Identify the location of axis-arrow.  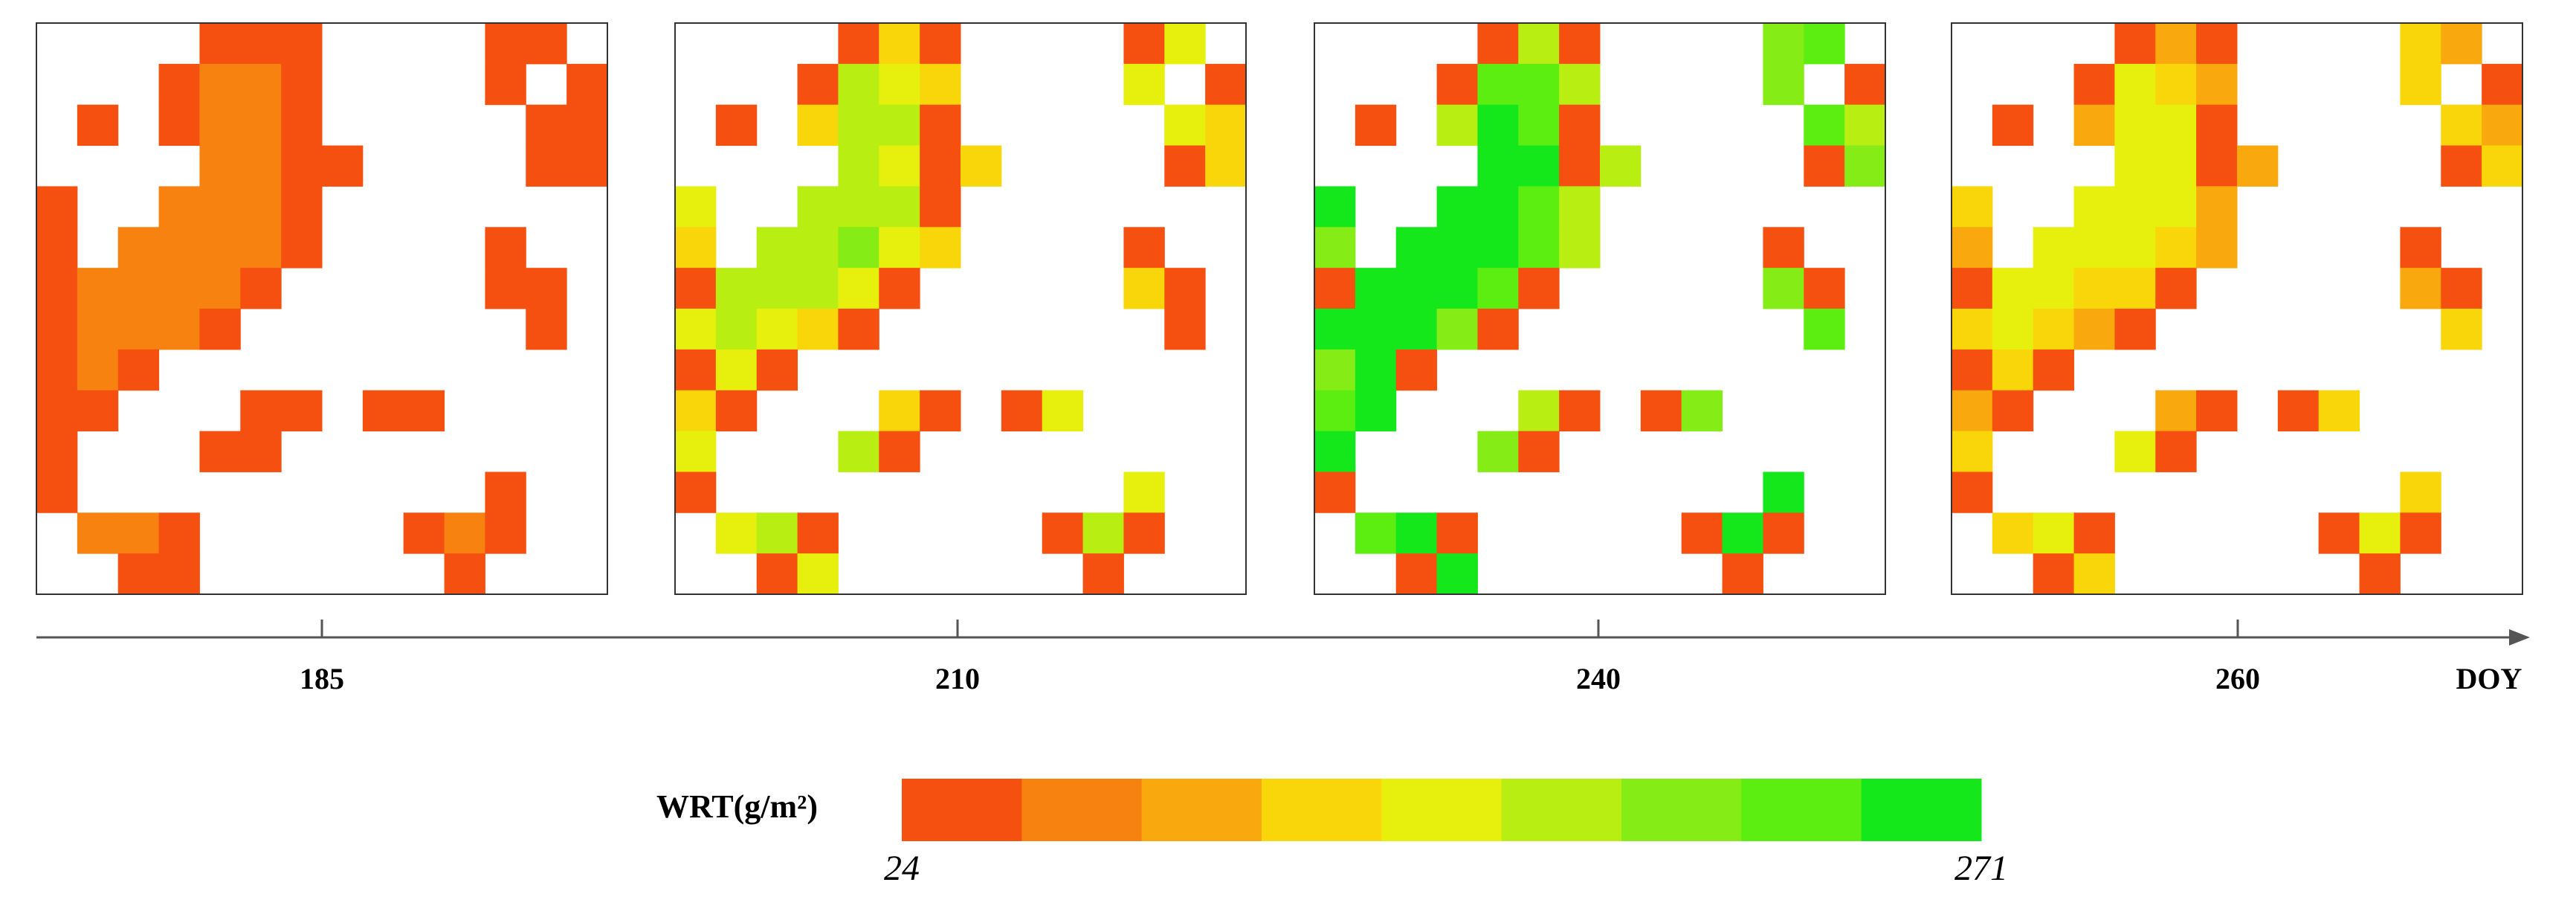
(2519, 637).